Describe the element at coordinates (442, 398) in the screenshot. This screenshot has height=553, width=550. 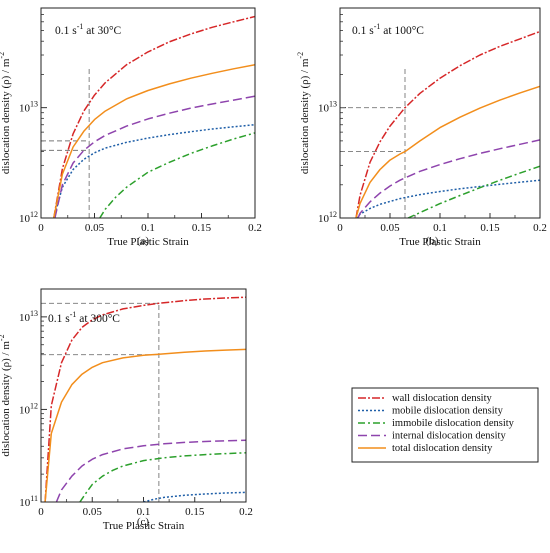
I see `legend-item-label: wall dislocation density` at that location.